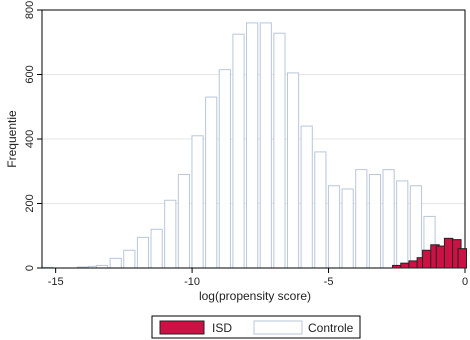 This screenshot has width=470, height=340. Describe the element at coordinates (192, 282) in the screenshot. I see `x-tick-label-1: -10` at that location.